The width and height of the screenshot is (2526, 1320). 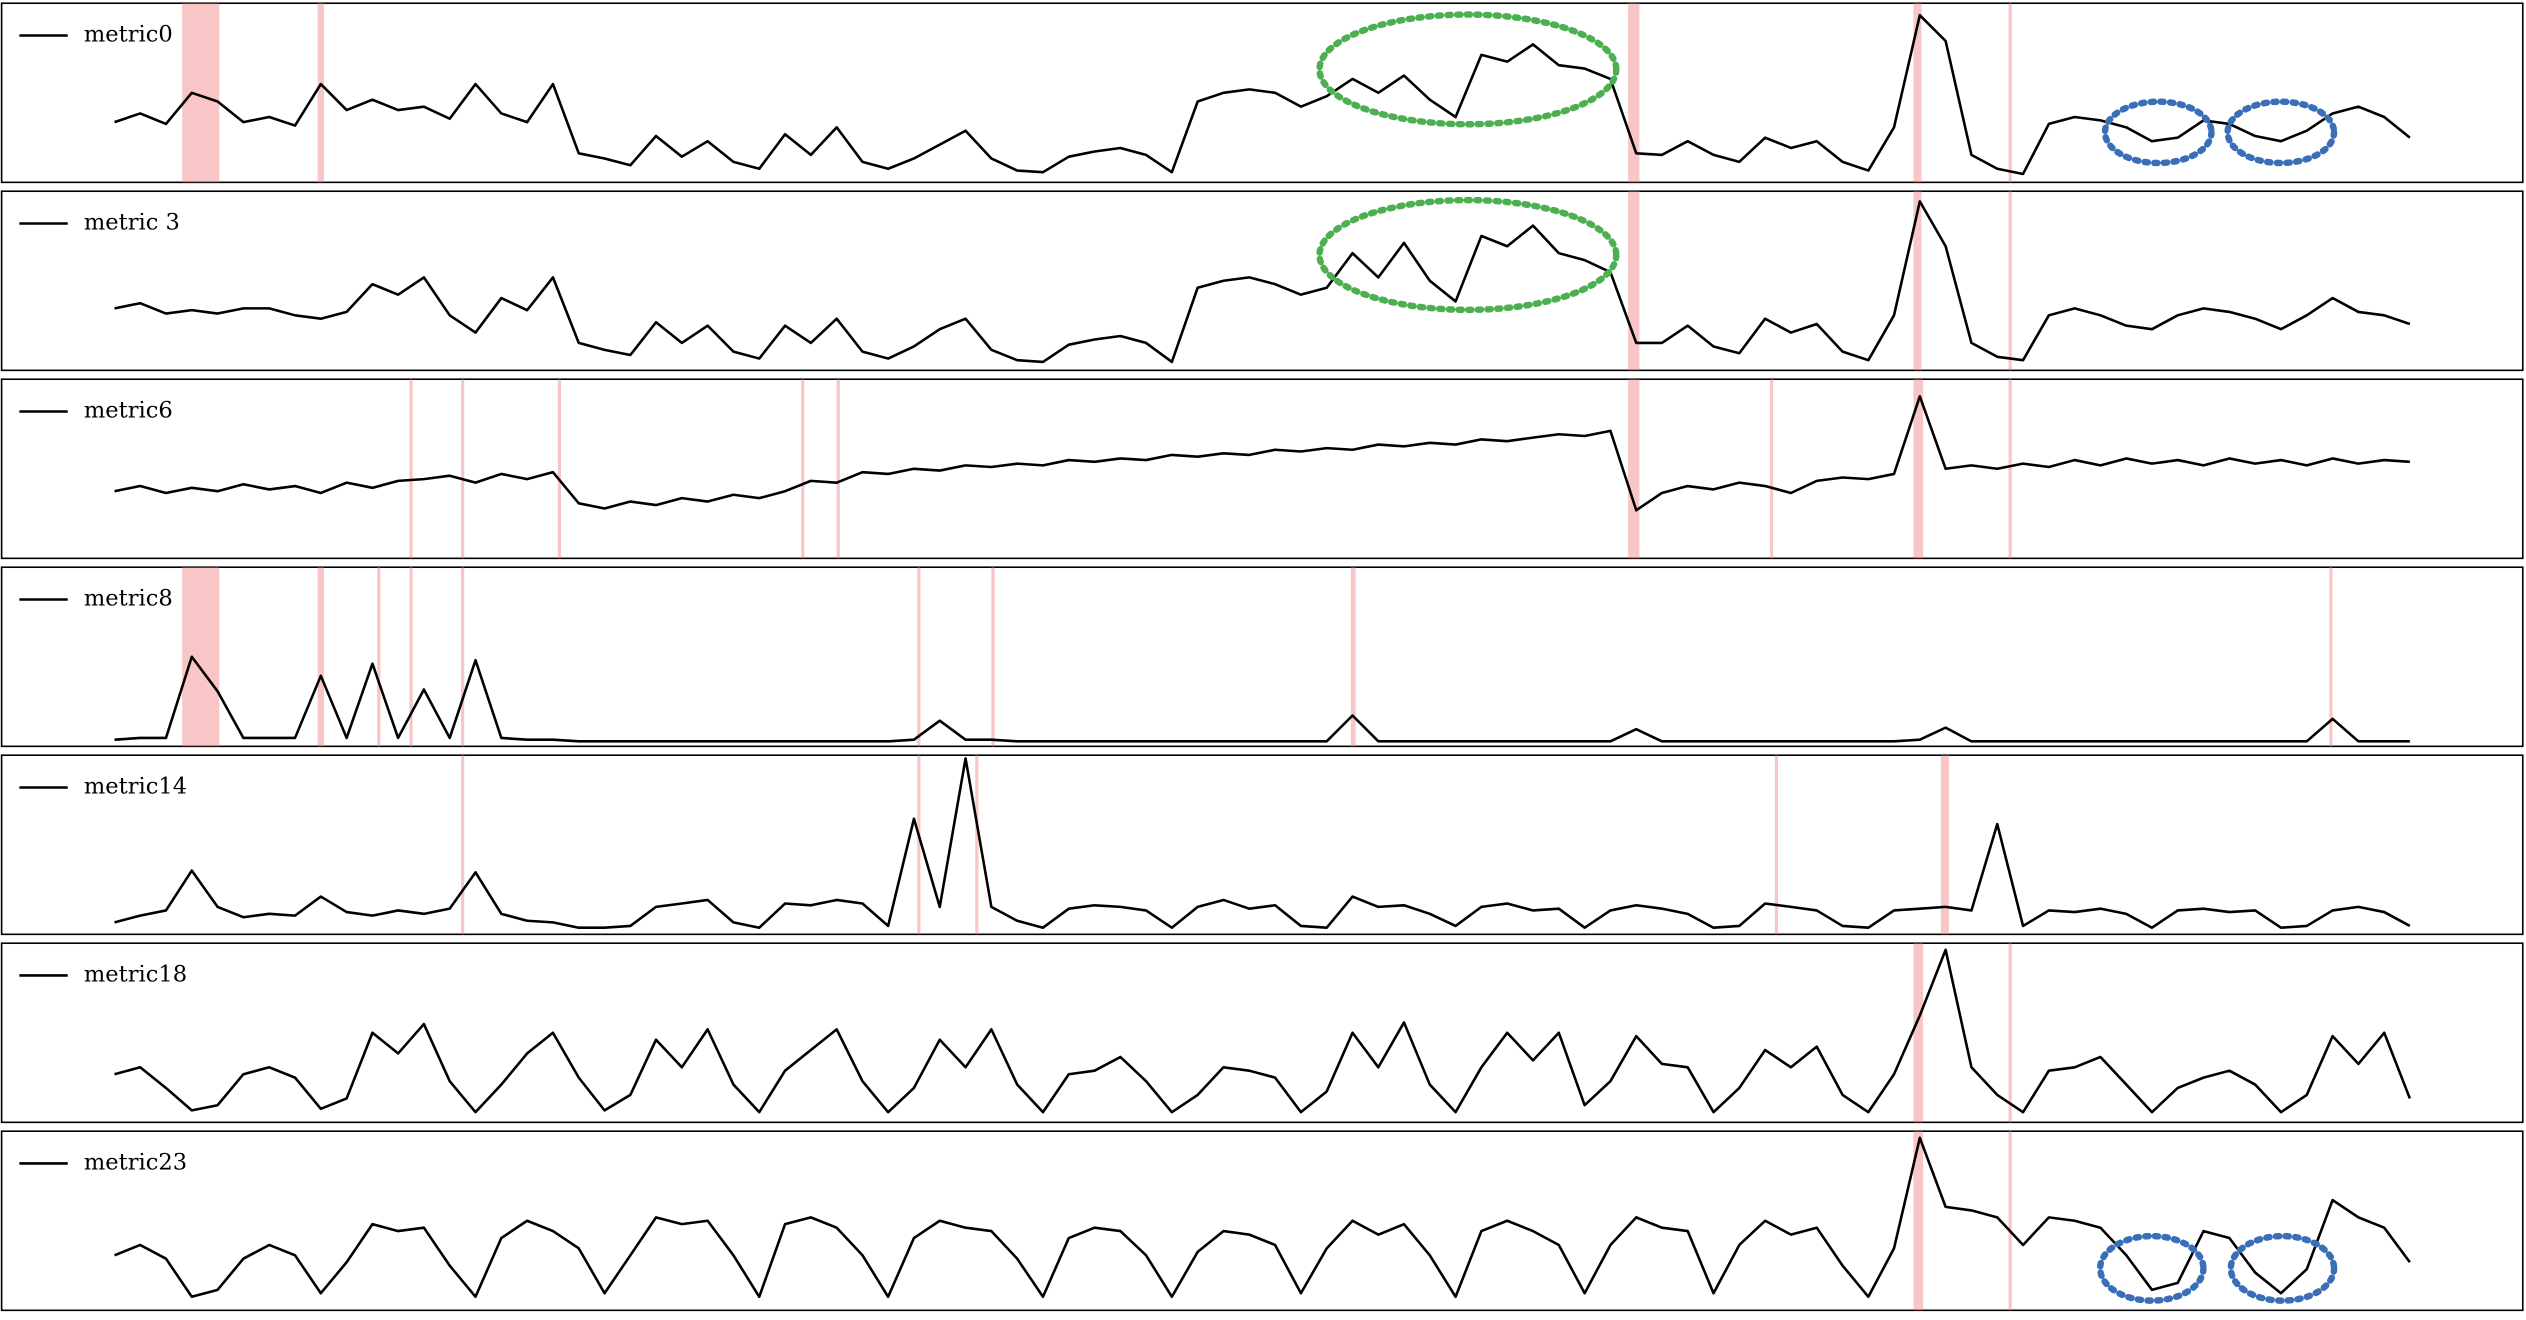 I want to click on legend-label: metric14, so click(x=135, y=786).